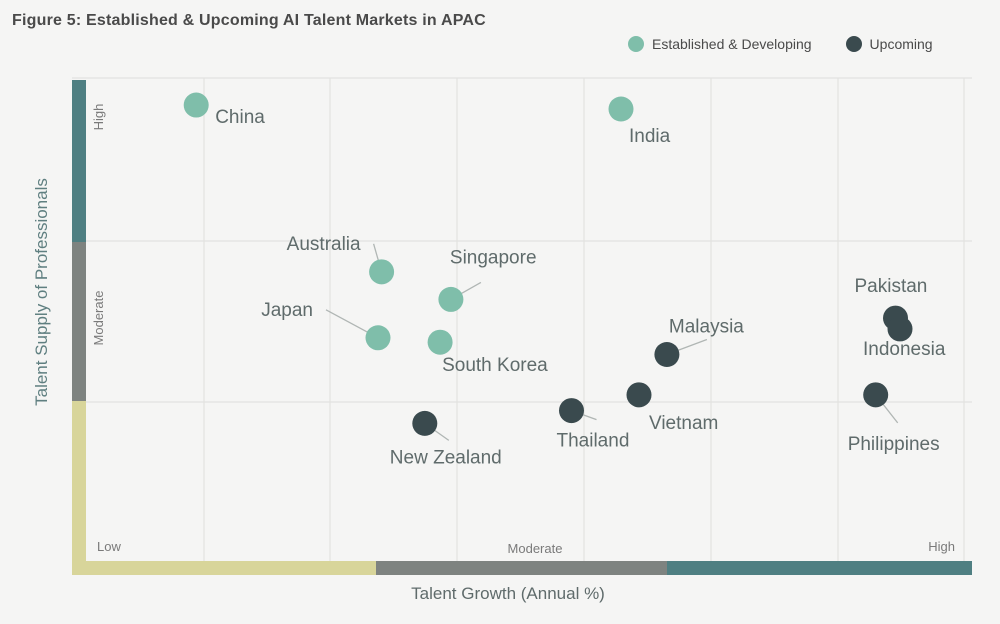  I want to click on point-label-new-zealand: New Zealand, so click(446, 457).